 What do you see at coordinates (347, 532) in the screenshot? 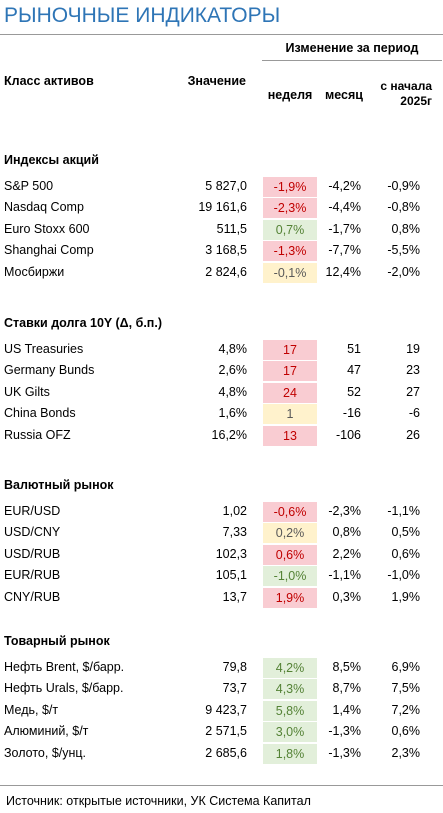
I see `month-change: 0,8%` at bounding box center [347, 532].